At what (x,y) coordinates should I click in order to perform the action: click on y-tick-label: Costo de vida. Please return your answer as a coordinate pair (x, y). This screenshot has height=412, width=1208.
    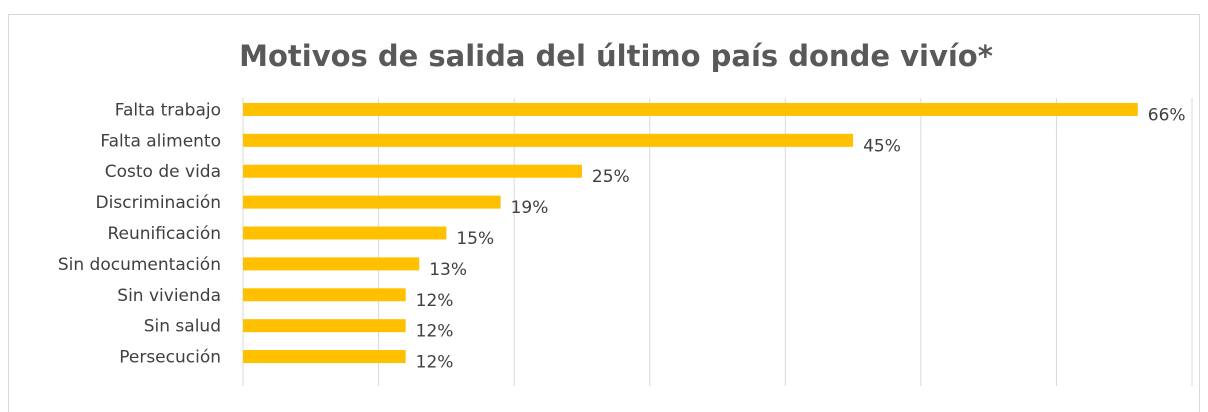
    Looking at the image, I should click on (163, 172).